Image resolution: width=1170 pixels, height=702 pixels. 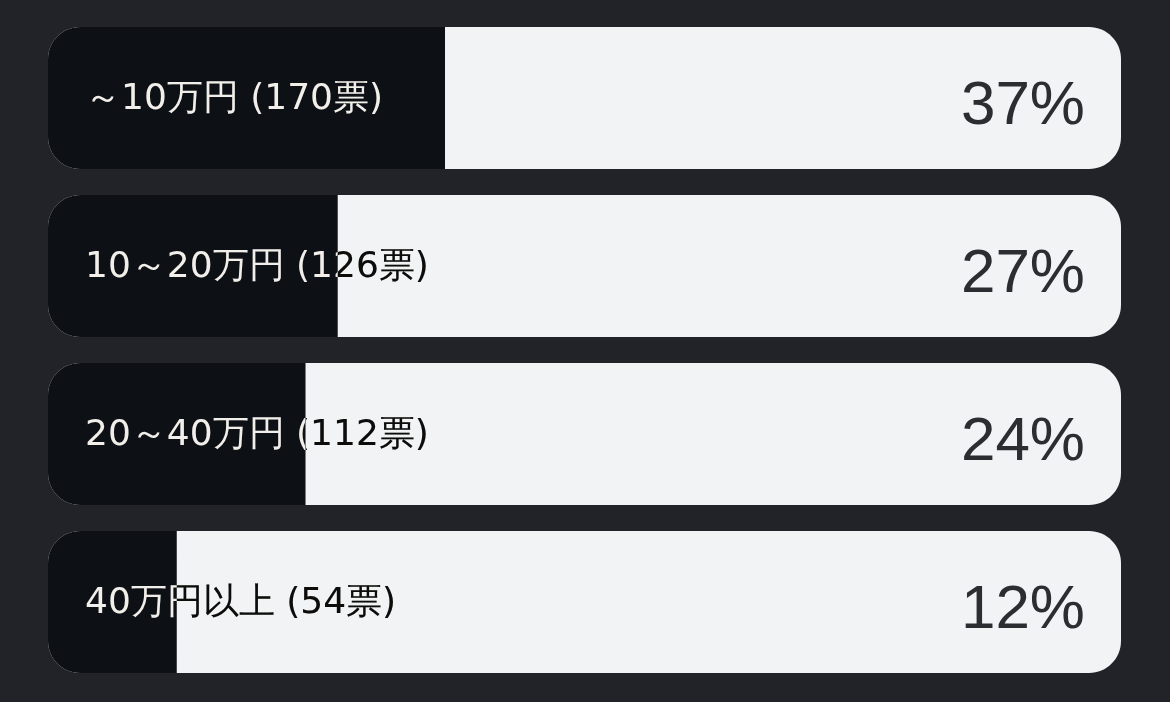 I want to click on y-tick-label: ～10万円 (170票), so click(x=234, y=96).